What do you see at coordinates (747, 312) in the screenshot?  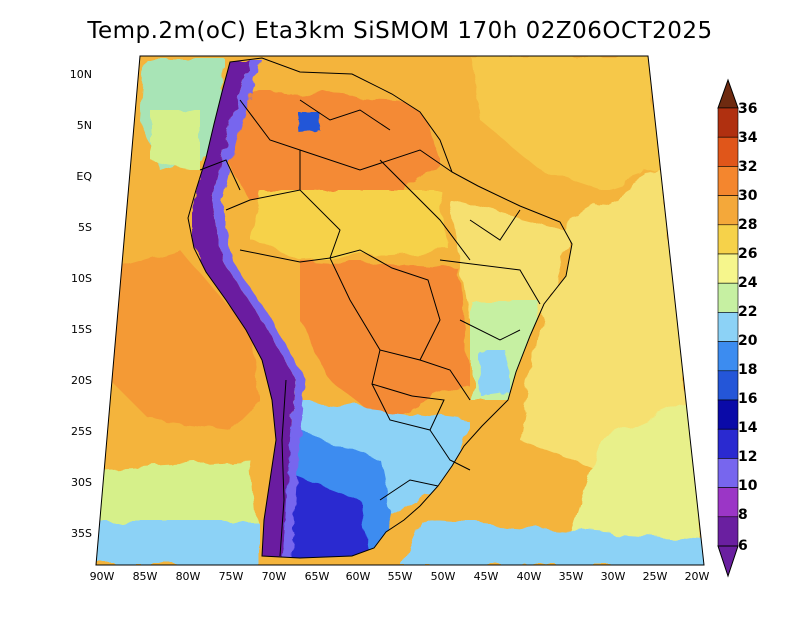 I see `colorbar-label: 22` at bounding box center [747, 312].